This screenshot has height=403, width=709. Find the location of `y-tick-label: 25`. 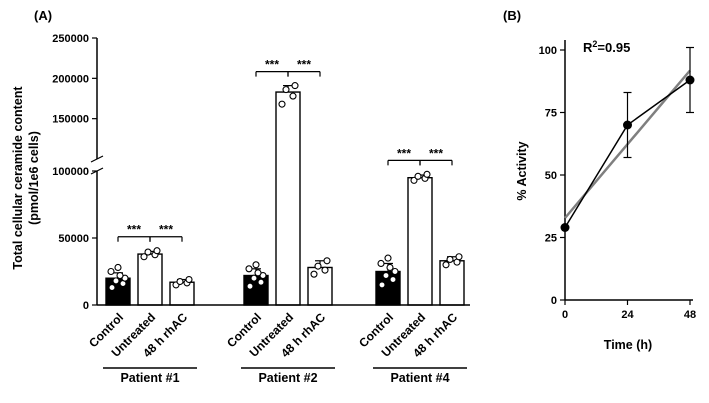

y-tick-label: 25 is located at coordinates (551, 239).